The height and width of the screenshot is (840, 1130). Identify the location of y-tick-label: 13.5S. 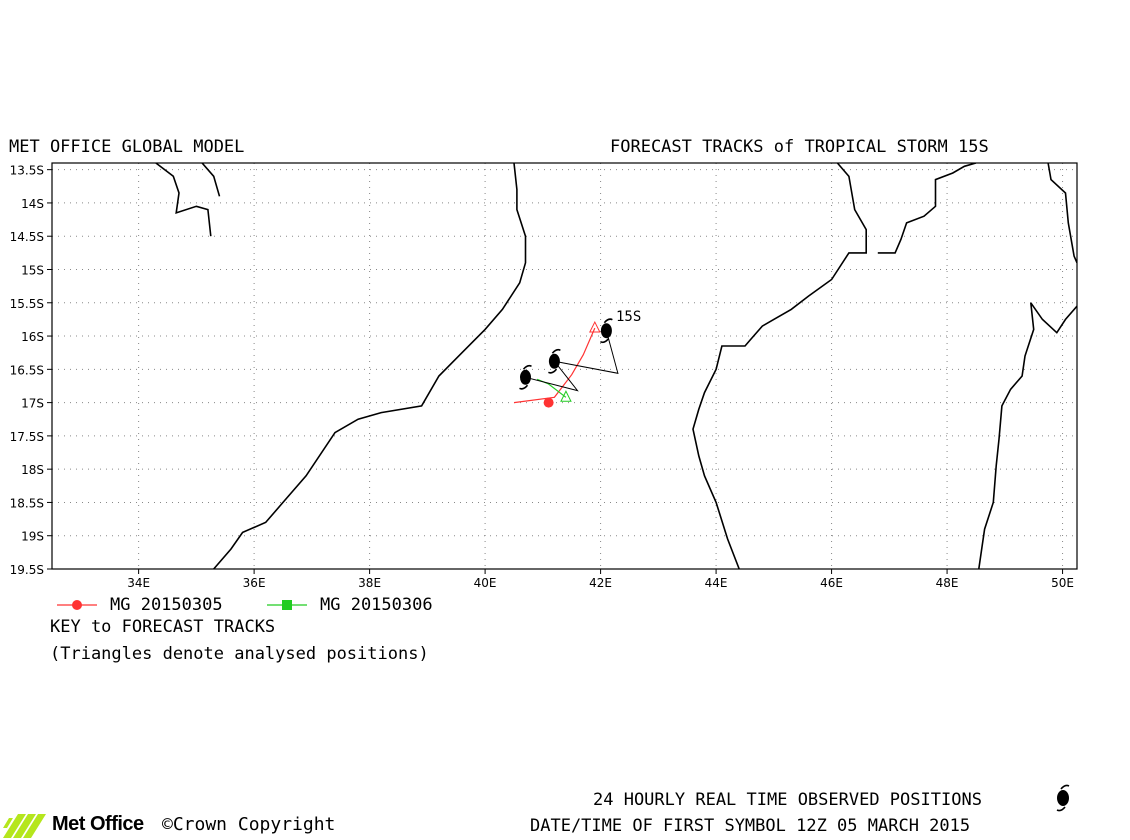
(27, 171).